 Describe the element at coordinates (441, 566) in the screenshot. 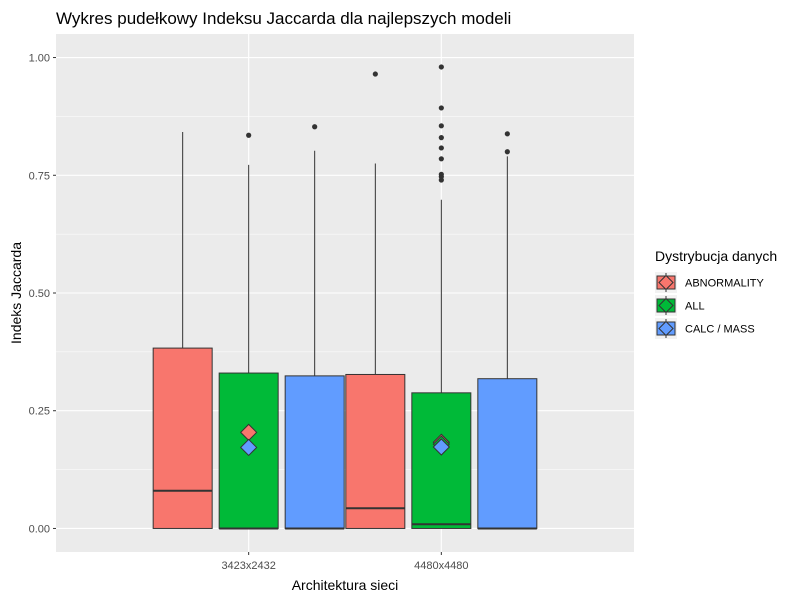

I see `x-tick-label: 4480x4480` at that location.